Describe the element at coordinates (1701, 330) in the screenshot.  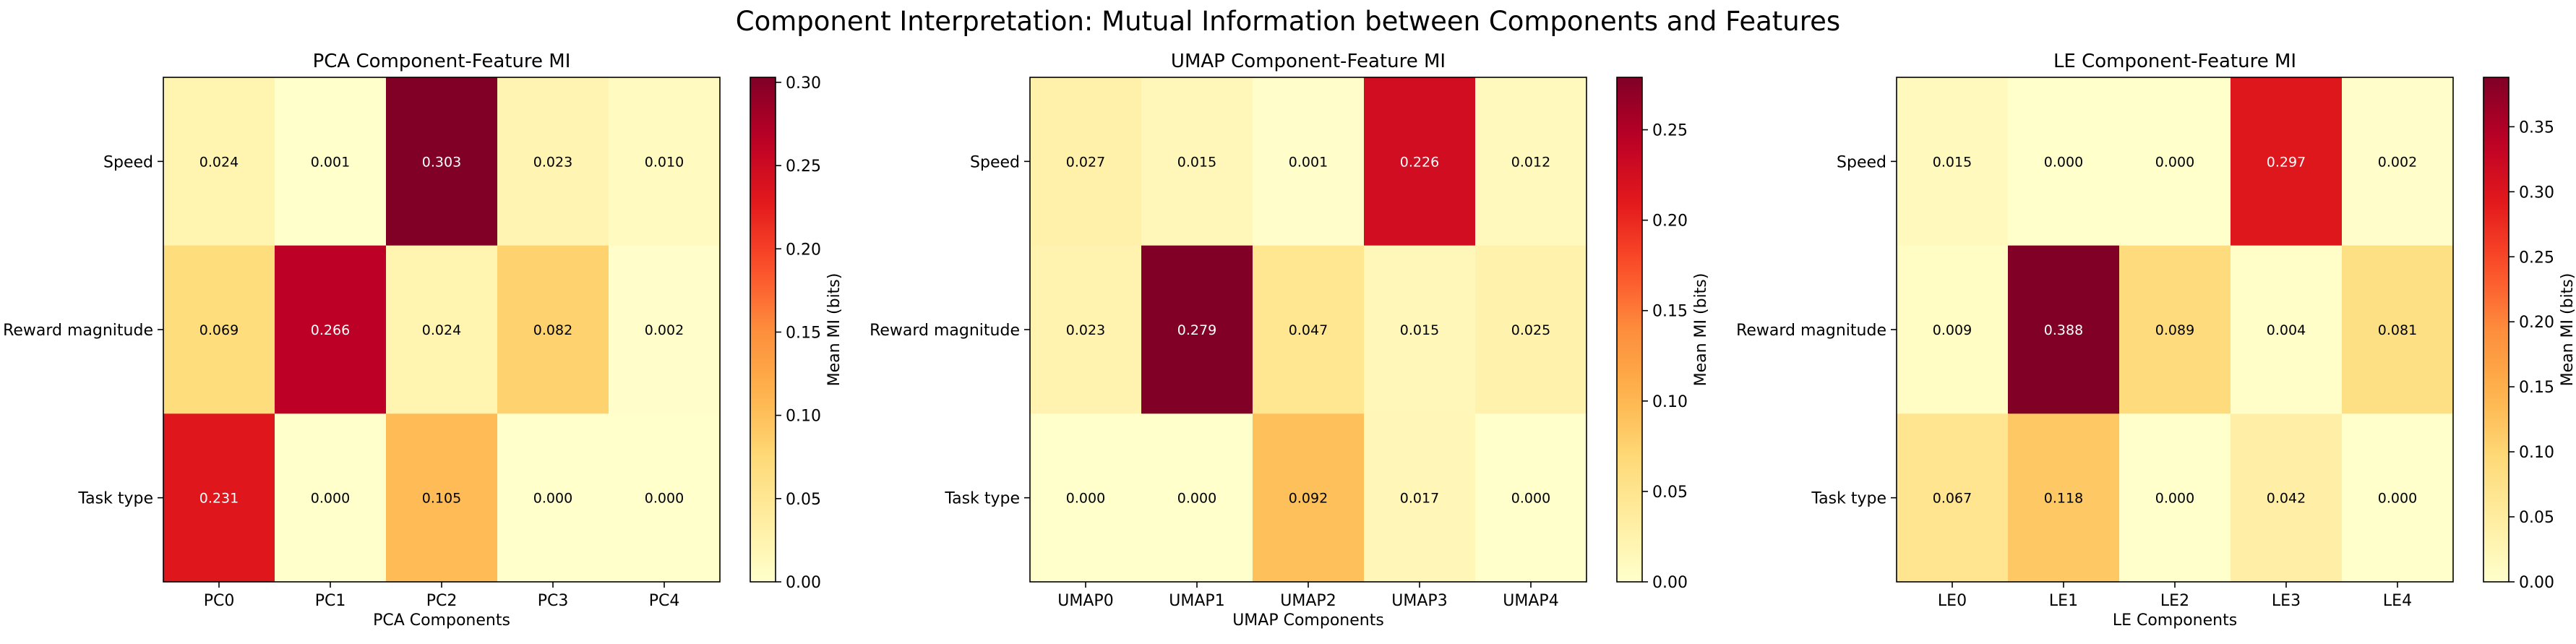
I see `colorbar-label: Mean MI (bits)` at that location.